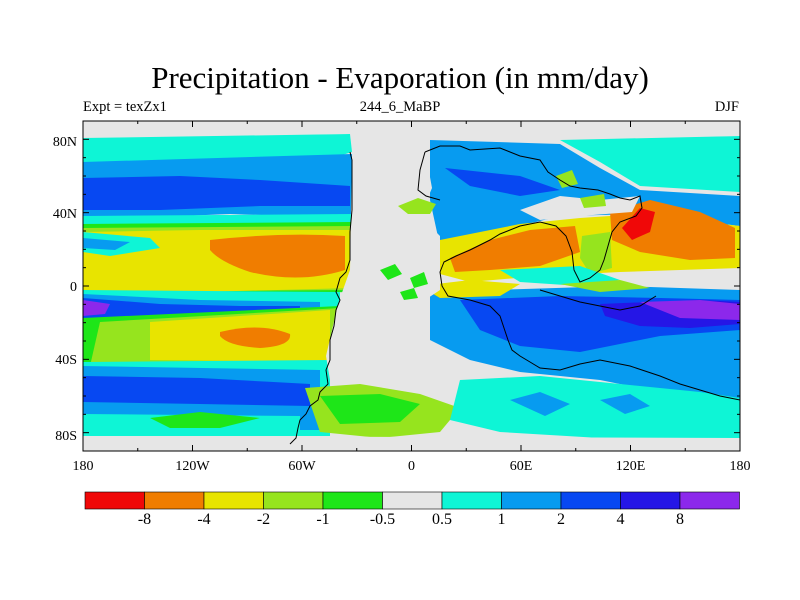 Image resolution: width=800 pixels, height=600 pixels. What do you see at coordinates (598, 300) in the screenshot?
I see `coastline-south-land` at bounding box center [598, 300].